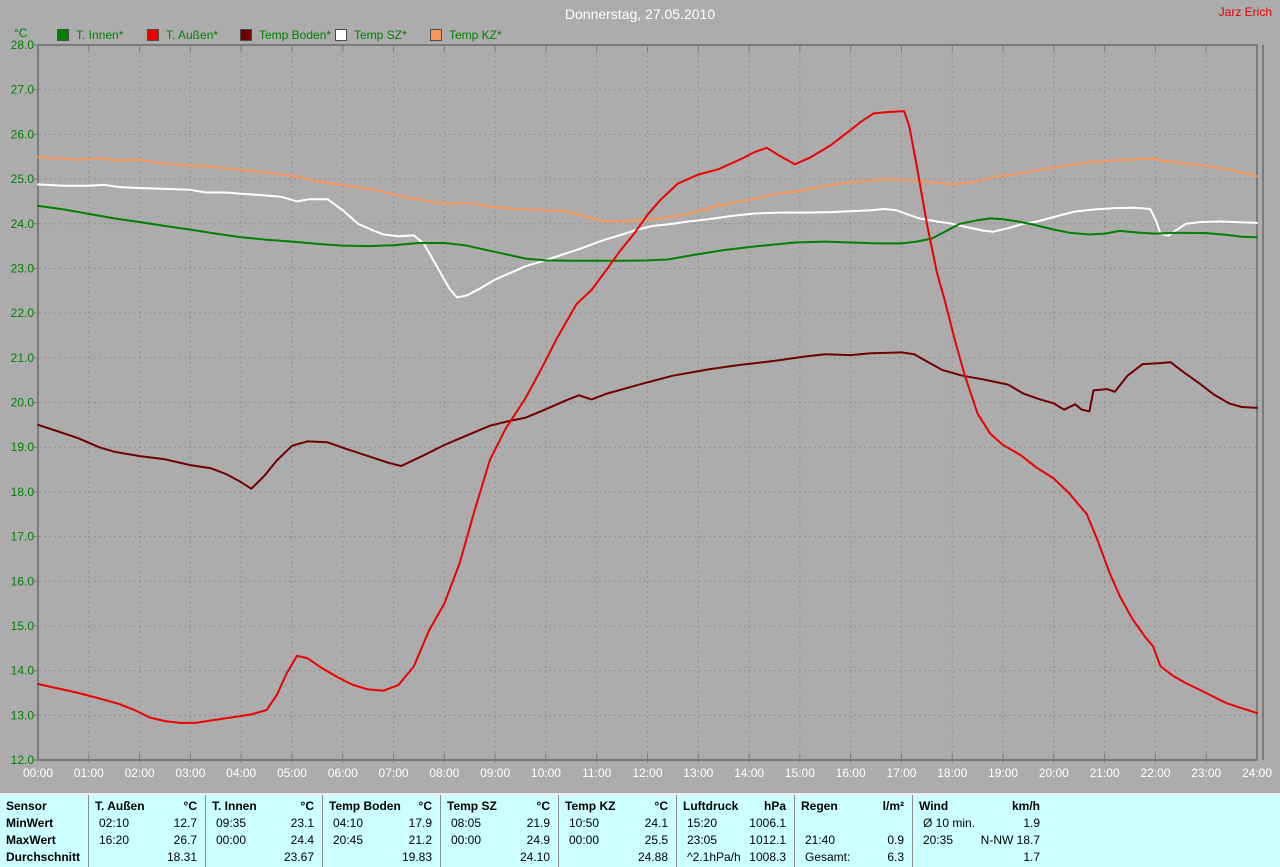  Describe the element at coordinates (819, 806) in the screenshot. I see `sensor-name: Regen` at that location.